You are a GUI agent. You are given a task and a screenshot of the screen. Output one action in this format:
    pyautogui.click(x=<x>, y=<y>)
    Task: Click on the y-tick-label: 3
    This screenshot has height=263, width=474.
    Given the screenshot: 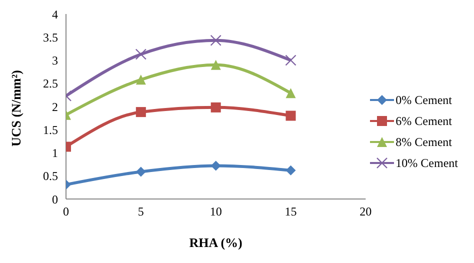 What is the action you would take?
    pyautogui.click(x=55, y=61)
    